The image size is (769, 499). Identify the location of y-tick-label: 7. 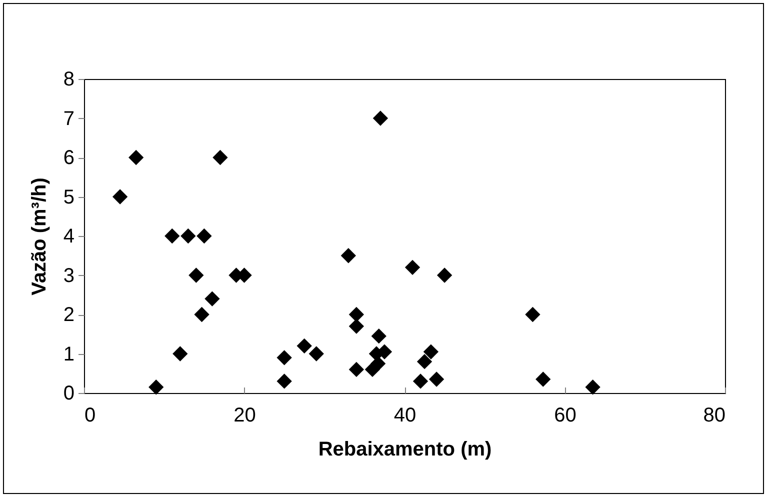
(68, 119).